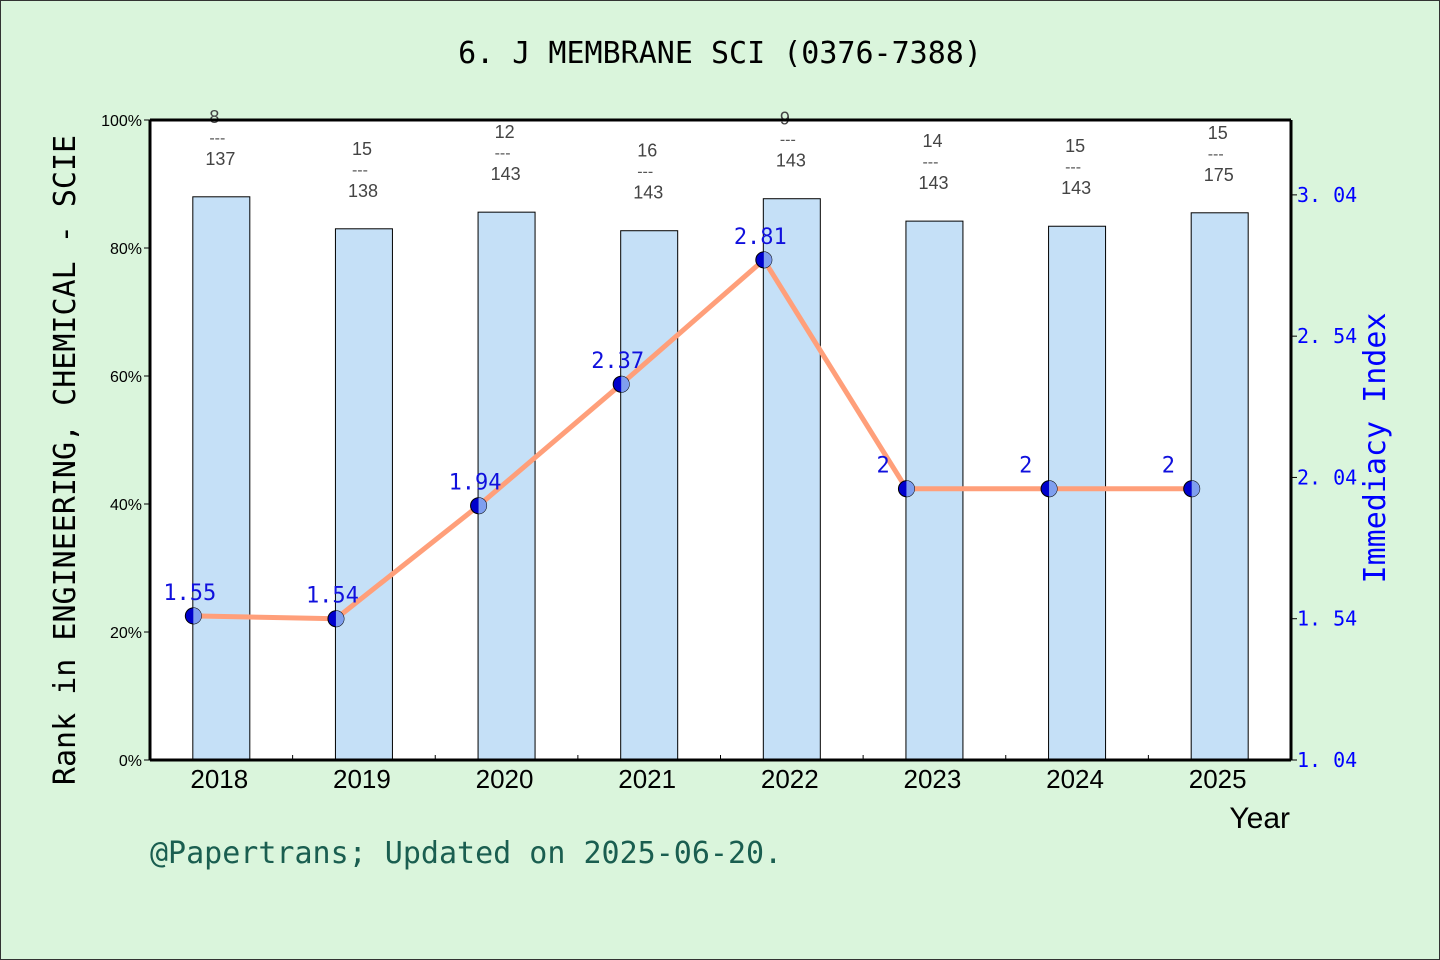 The image size is (1440, 960). What do you see at coordinates (1327, 195) in the screenshot?
I see `y2-tick-label: 3. 04` at bounding box center [1327, 195].